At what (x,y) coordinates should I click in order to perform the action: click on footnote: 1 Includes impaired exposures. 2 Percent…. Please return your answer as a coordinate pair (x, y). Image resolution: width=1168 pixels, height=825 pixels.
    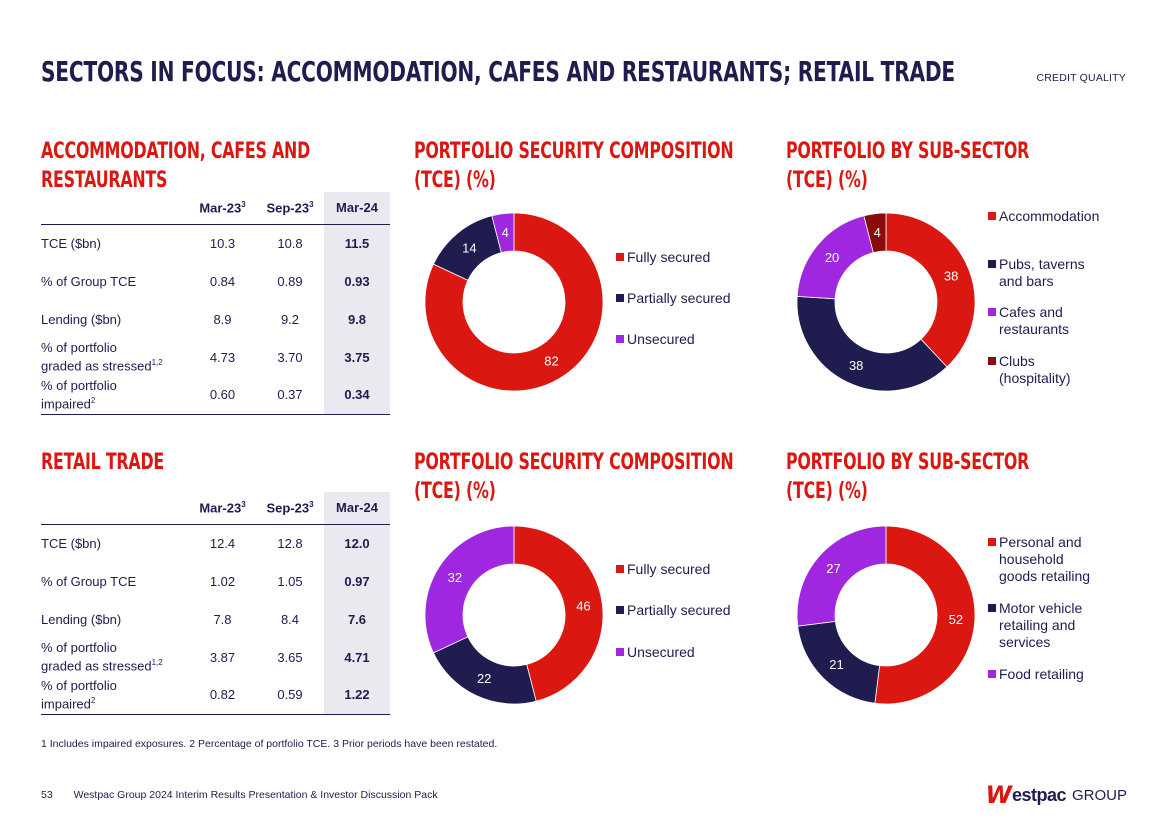
    Looking at the image, I should click on (269, 744).